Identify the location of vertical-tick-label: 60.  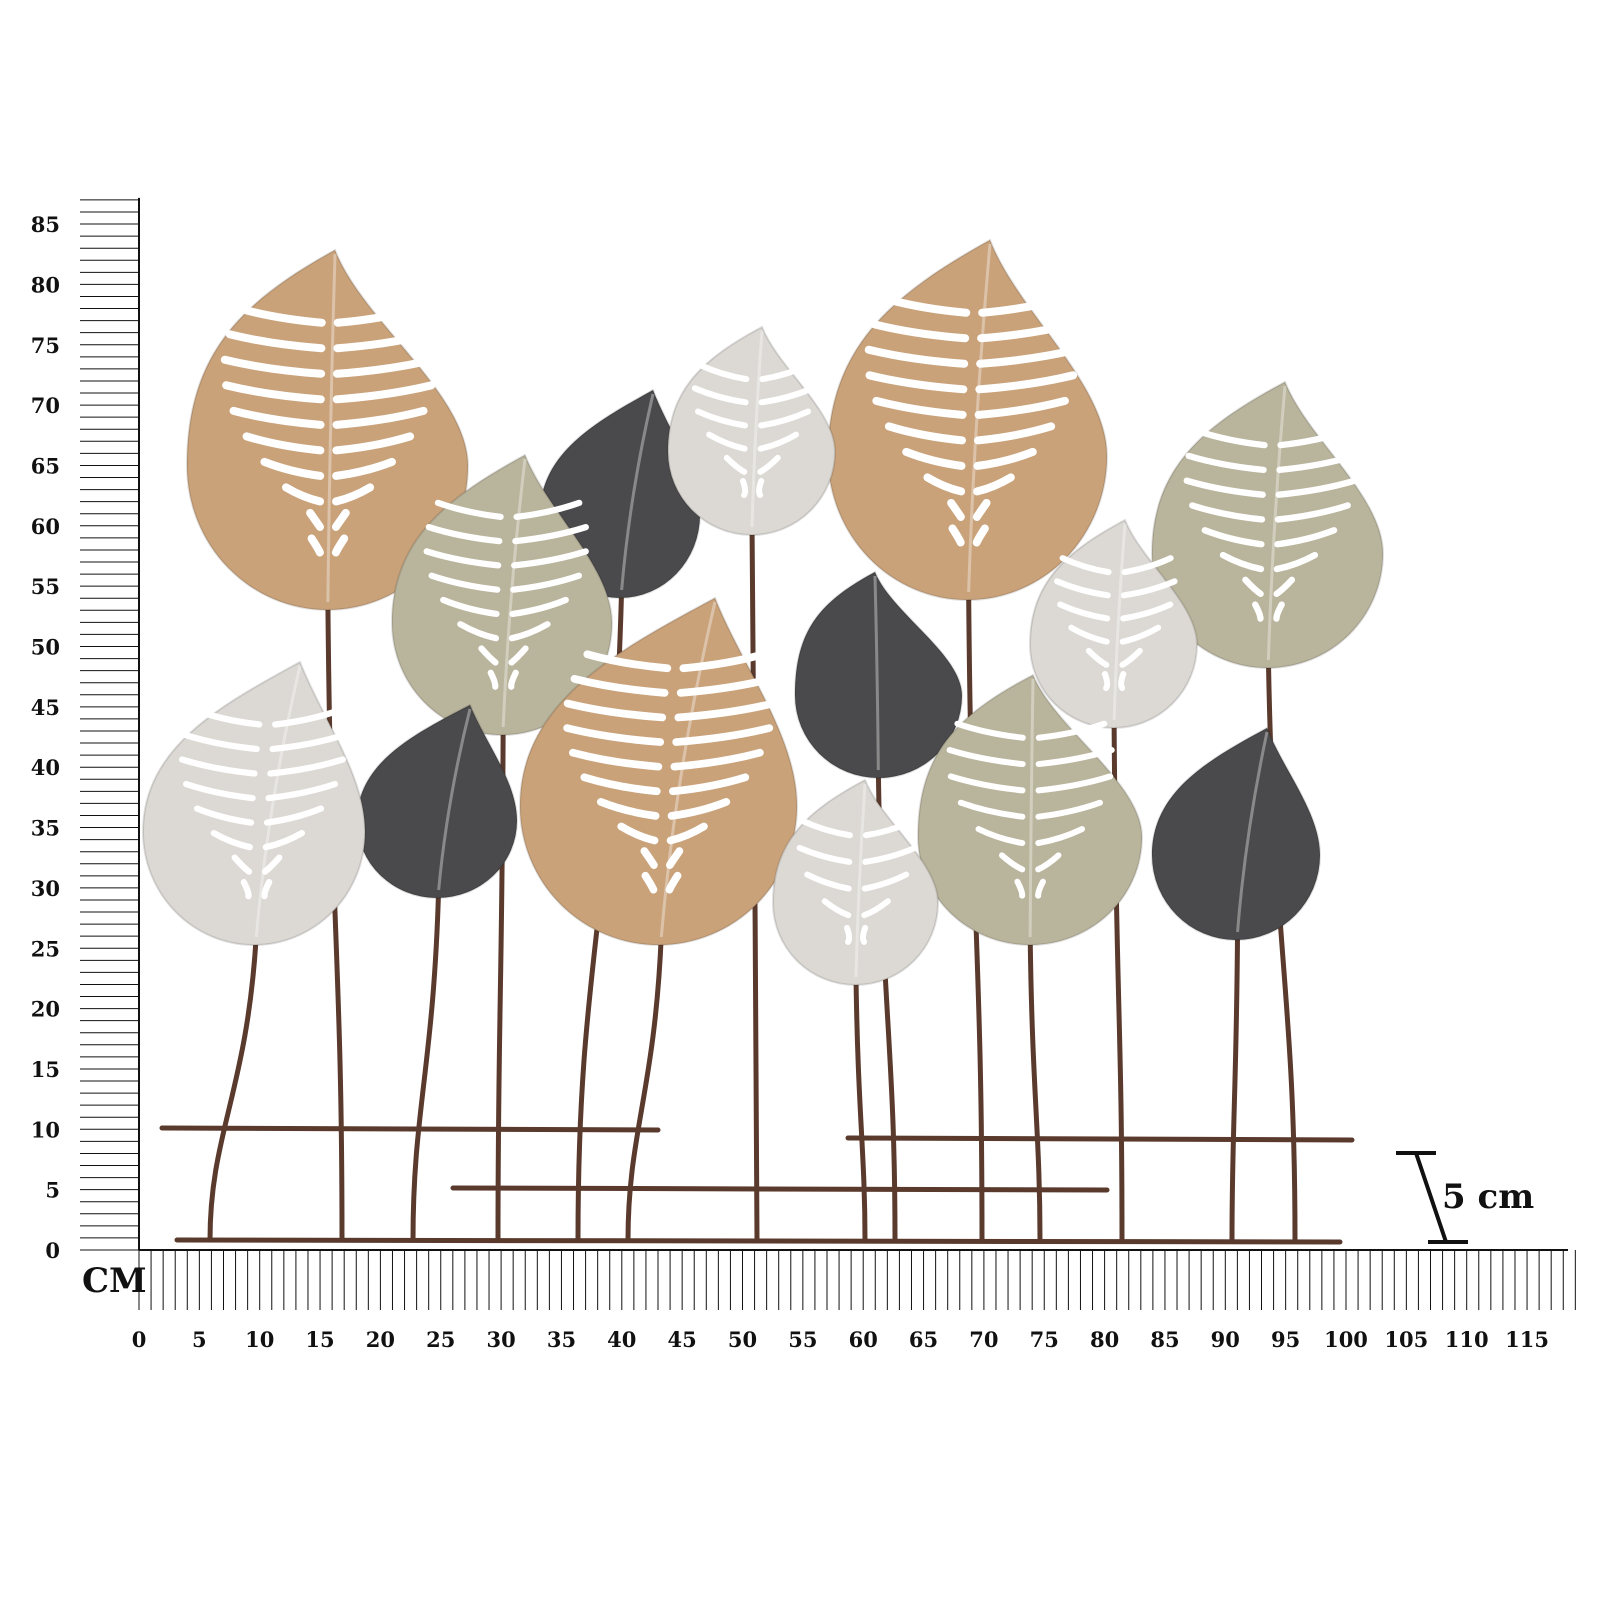
(45, 526).